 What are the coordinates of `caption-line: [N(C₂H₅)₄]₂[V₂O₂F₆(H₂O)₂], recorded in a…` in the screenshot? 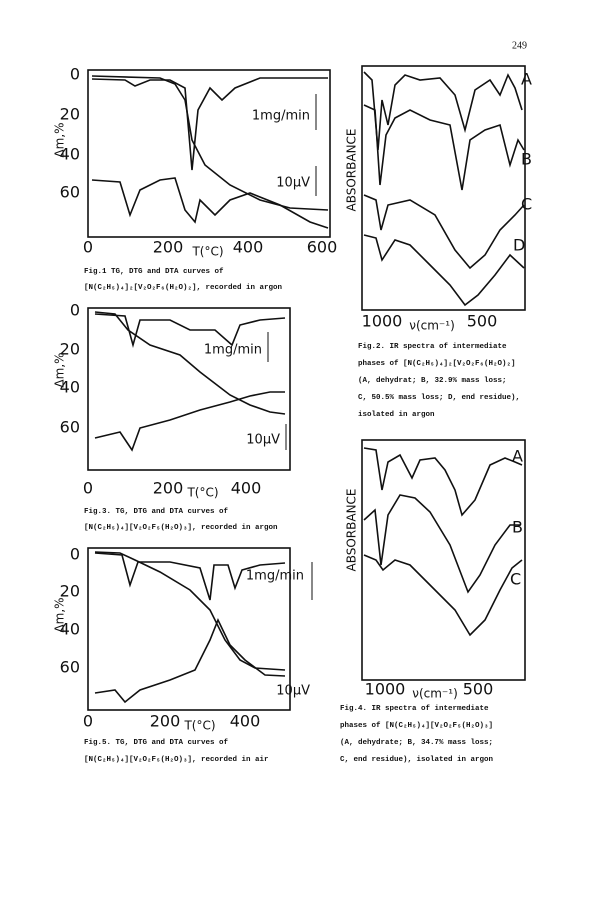 It's located at (183, 288).